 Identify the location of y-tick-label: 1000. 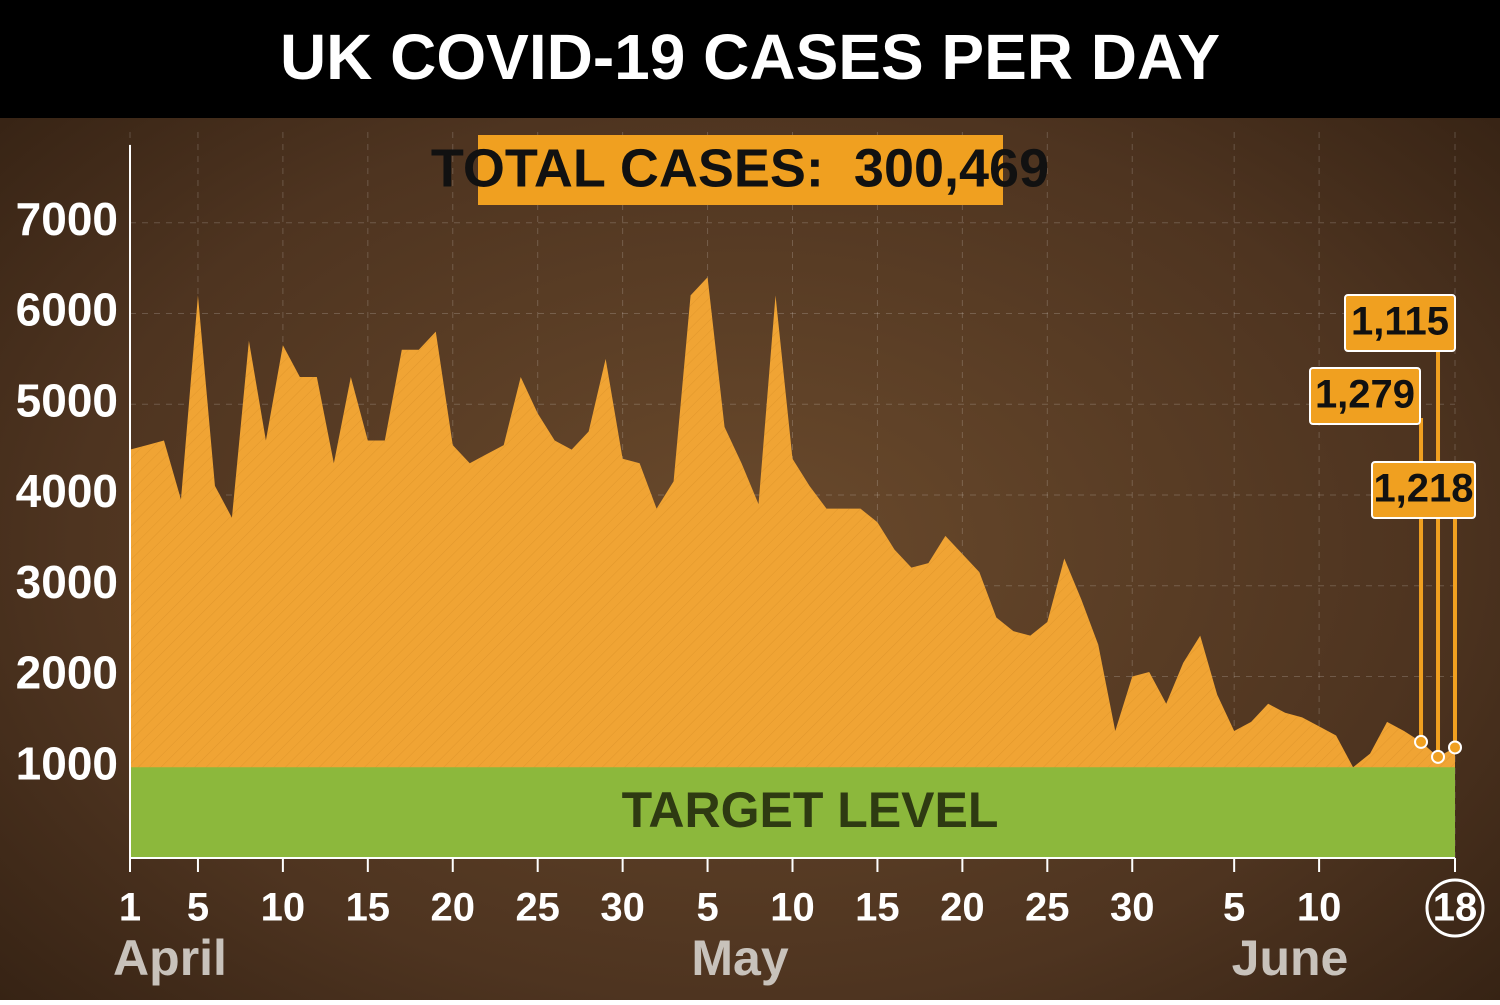
(67, 763).